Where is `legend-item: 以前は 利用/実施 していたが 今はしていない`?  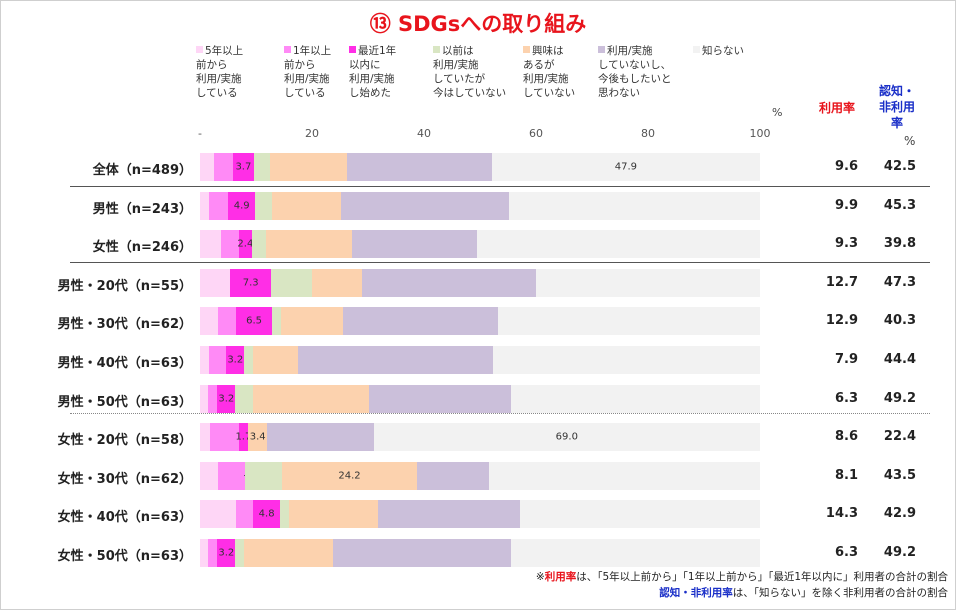
legend-item: 以前は 利用/実施 していたが 今はしていない is located at coordinates (469, 72).